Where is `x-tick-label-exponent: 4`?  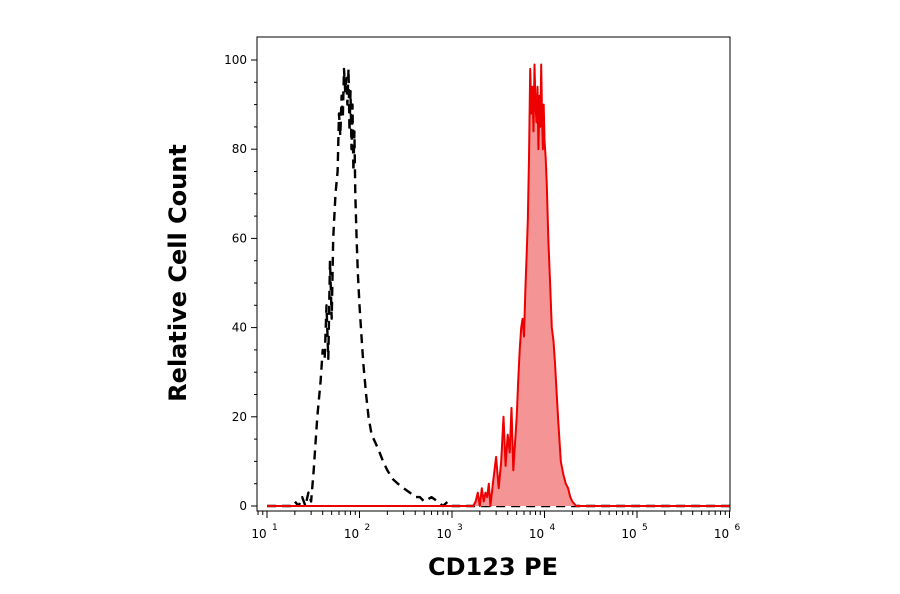 x-tick-label-exponent: 4 is located at coordinates (553, 528).